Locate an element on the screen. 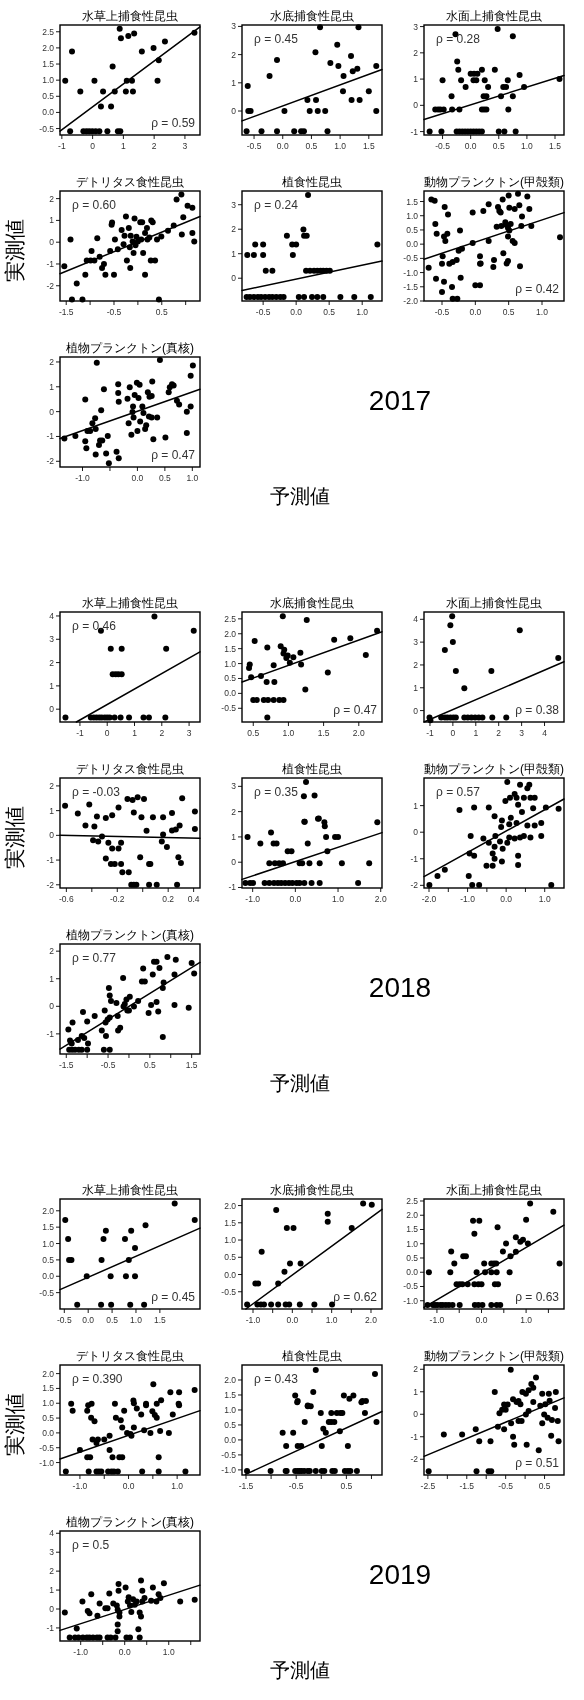  annotation: ρ = 0.47 is located at coordinates (173, 455).